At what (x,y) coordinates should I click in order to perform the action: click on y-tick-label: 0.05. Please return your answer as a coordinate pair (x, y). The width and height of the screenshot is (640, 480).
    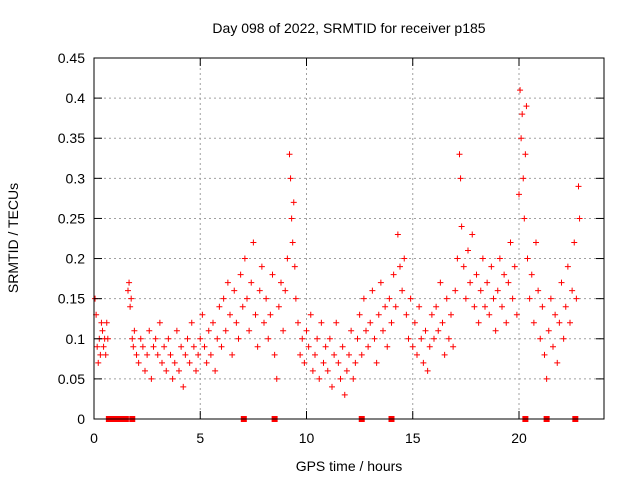
    Looking at the image, I should click on (71, 379).